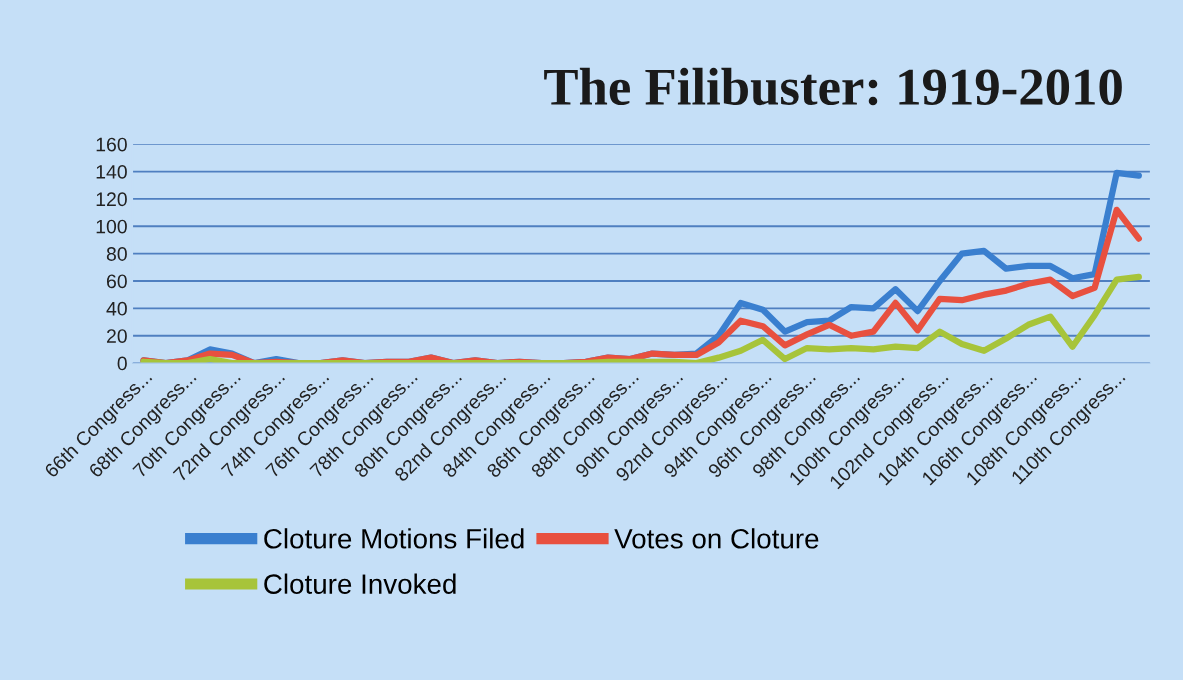 This screenshot has height=680, width=1183. Describe the element at coordinates (716, 538) in the screenshot. I see `legend-label: Votes on Cloture` at that location.